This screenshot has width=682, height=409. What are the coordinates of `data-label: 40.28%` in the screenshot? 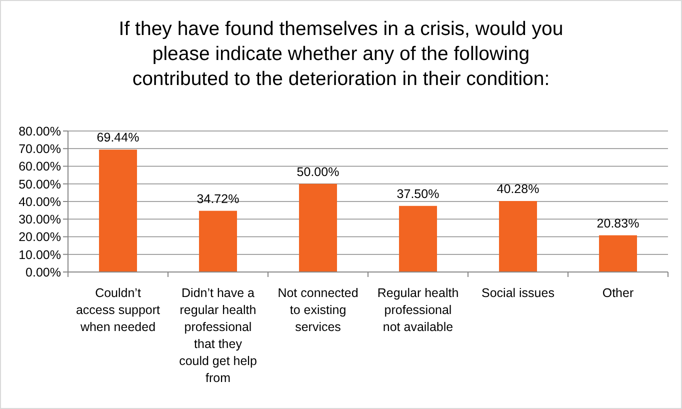 It's located at (518, 189).